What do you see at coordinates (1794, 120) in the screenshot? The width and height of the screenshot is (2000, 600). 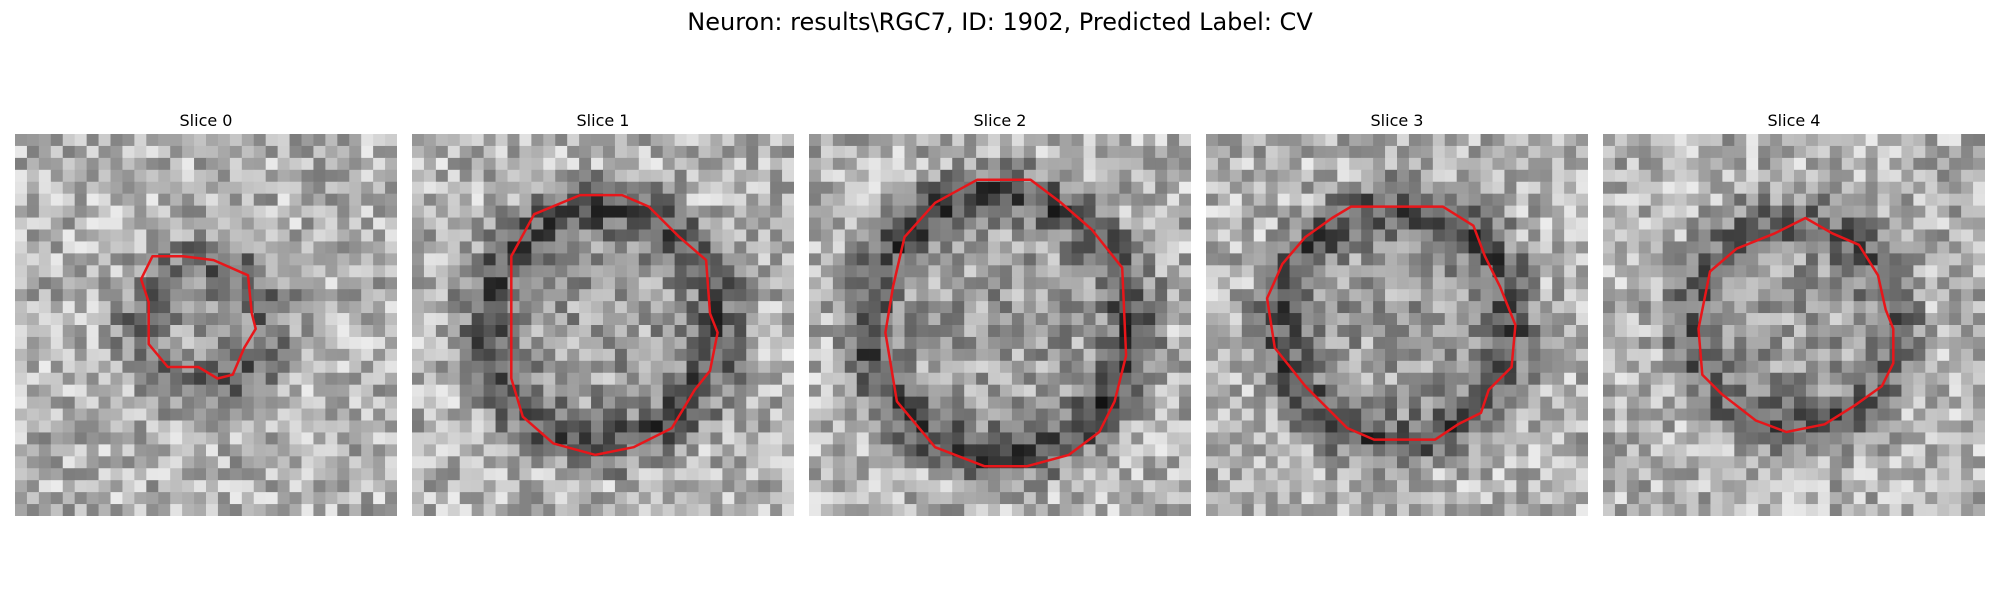 I see `slice-title: Slice 4` at bounding box center [1794, 120].